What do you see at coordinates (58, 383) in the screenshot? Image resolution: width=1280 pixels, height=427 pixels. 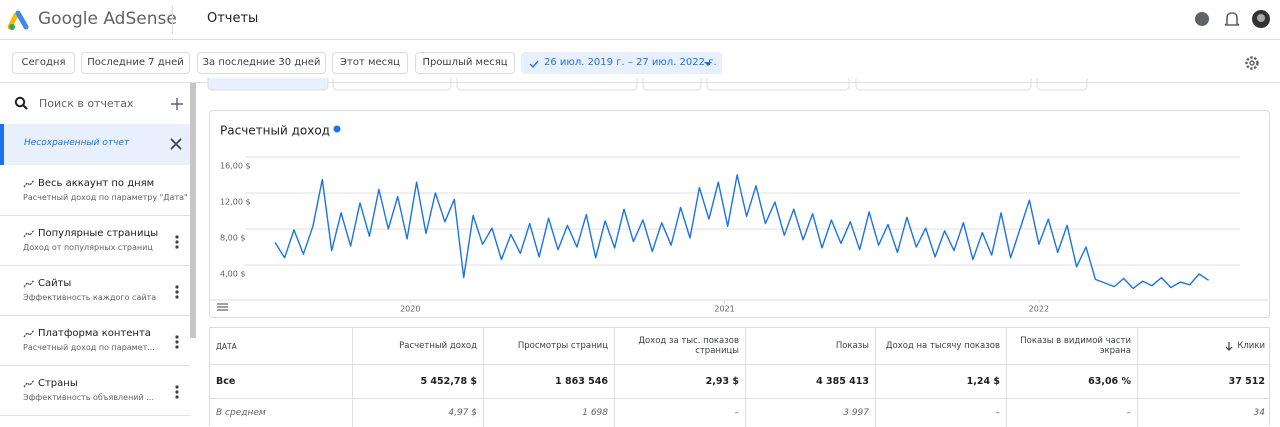 I see `report-title: Страны` at bounding box center [58, 383].